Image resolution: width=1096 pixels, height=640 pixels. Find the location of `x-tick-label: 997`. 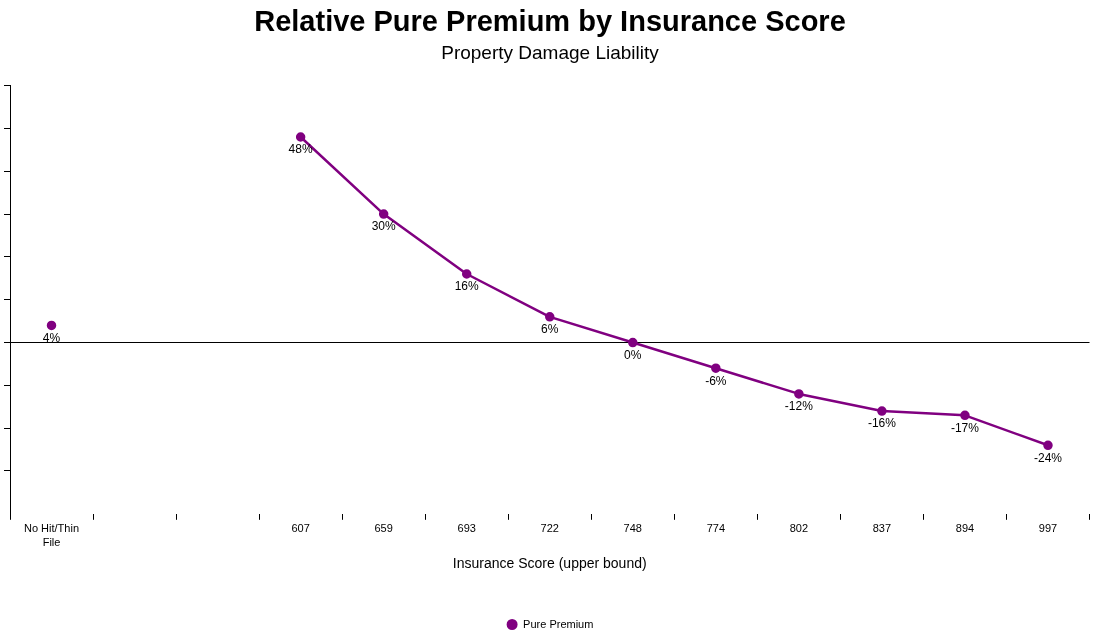

x-tick-label: 997 is located at coordinates (1048, 528).